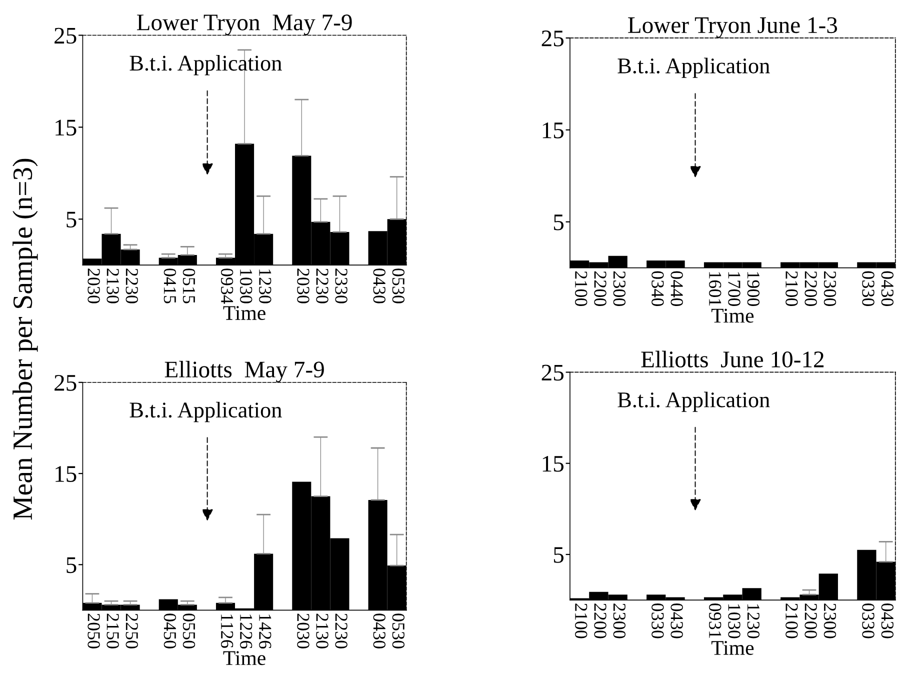 This screenshot has width=899, height=678. Describe the element at coordinates (227, 631) in the screenshot. I see `x-tick-label: 1126` at that location.